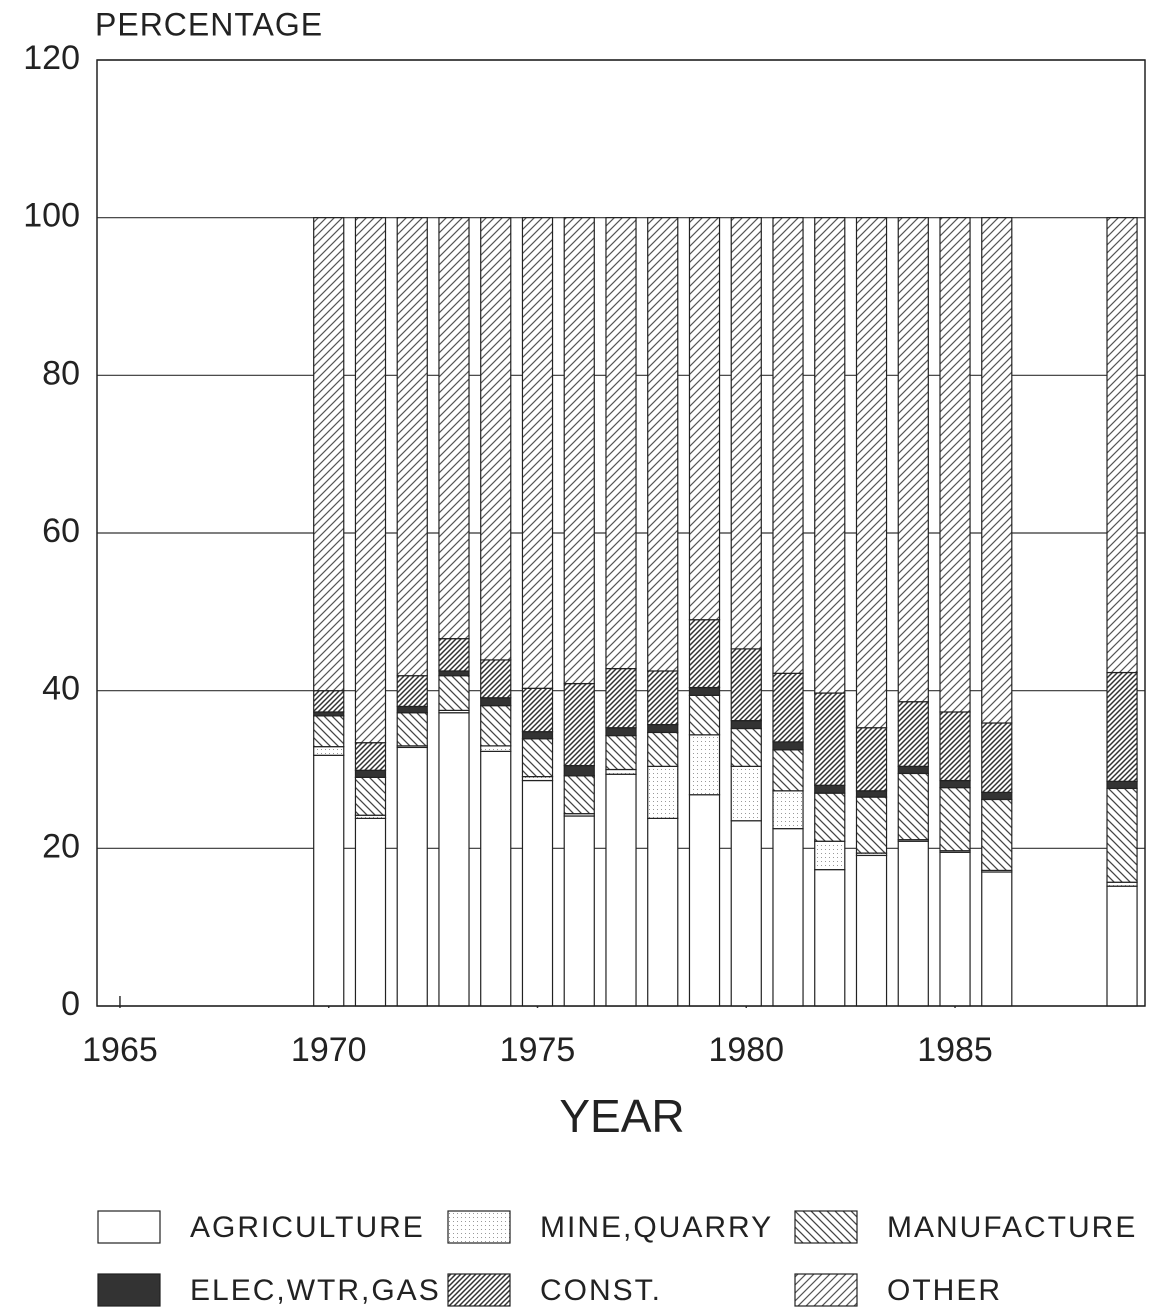 This screenshot has height=1314, width=1160. What do you see at coordinates (1012, 1227) in the screenshot?
I see `legend-label: MANUFACTURE` at bounding box center [1012, 1227].